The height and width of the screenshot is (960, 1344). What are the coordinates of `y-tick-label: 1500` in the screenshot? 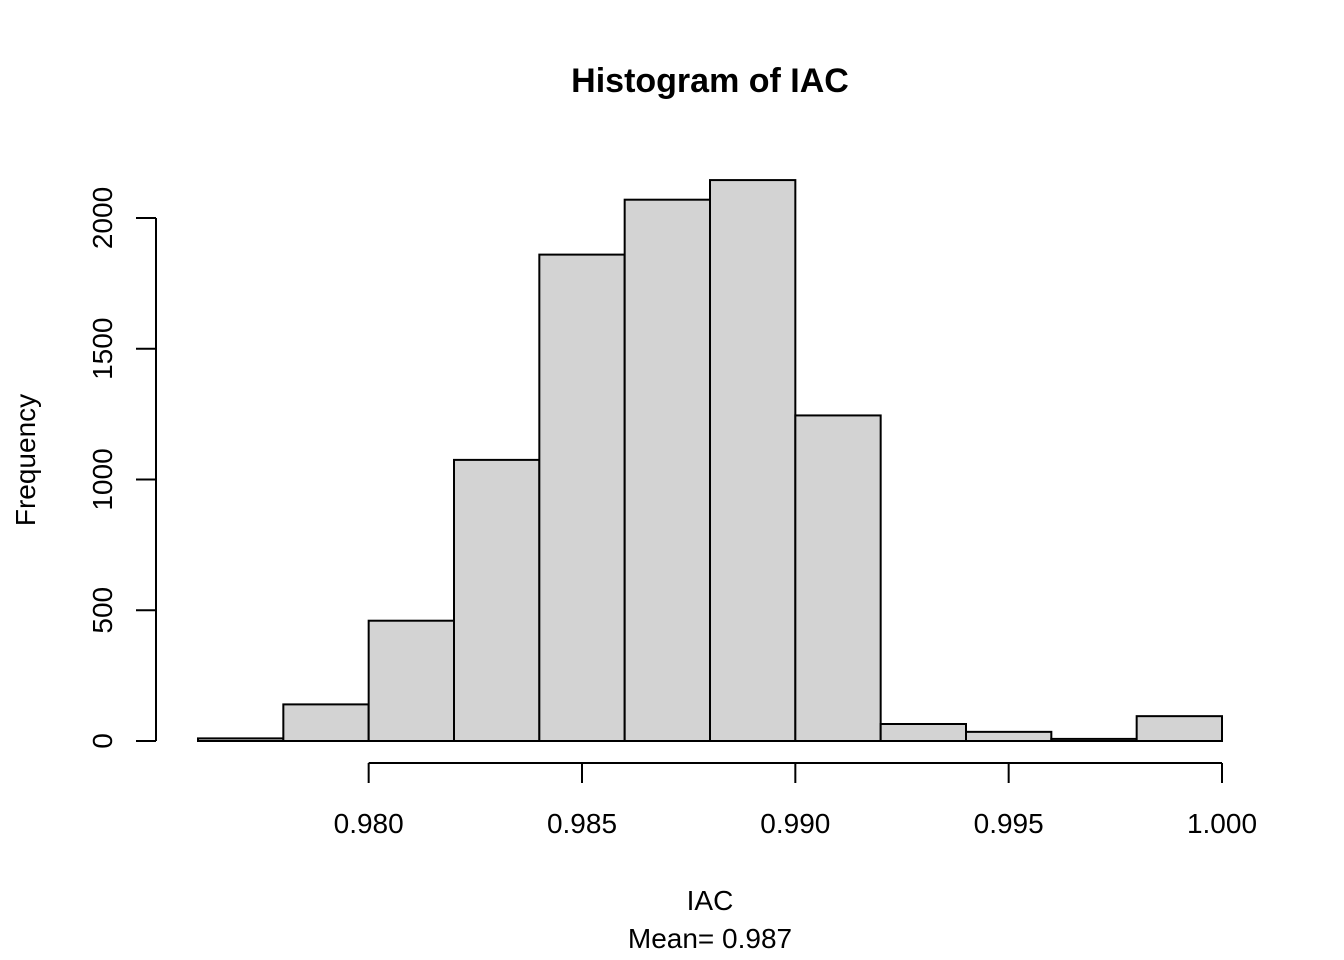 It's located at (102, 349).